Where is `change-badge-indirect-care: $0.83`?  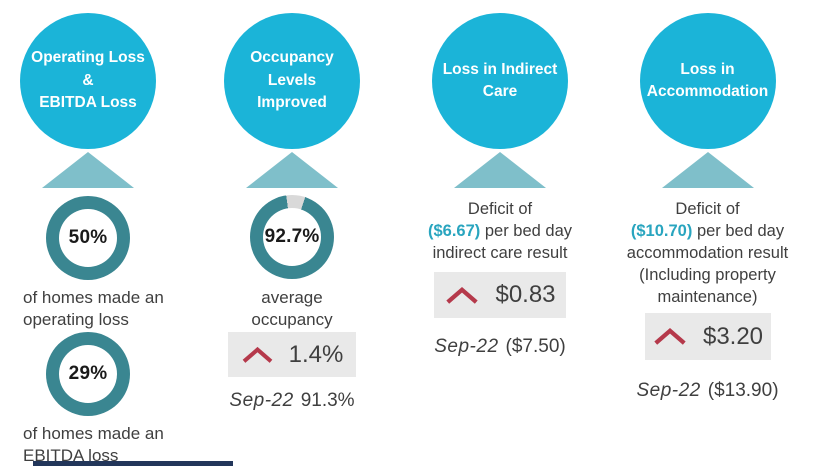 change-badge-indirect-care: $0.83 is located at coordinates (500, 295).